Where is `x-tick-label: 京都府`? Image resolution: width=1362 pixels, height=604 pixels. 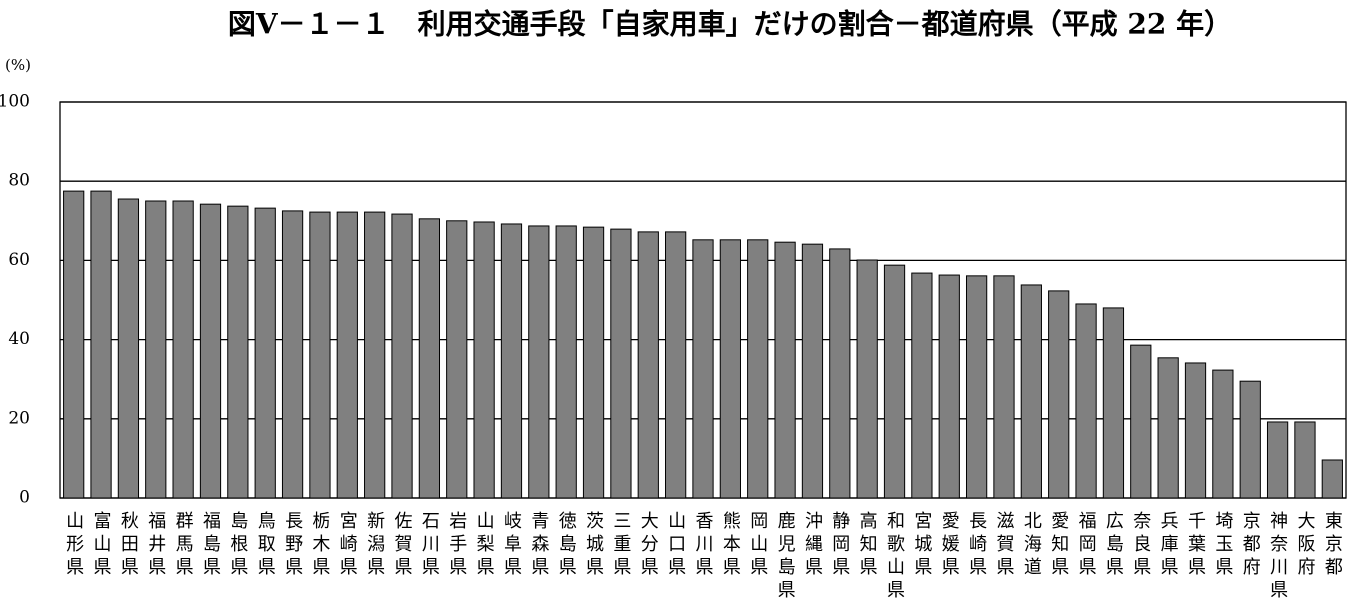
x-tick-label: 京都府 is located at coordinates (1250, 545).